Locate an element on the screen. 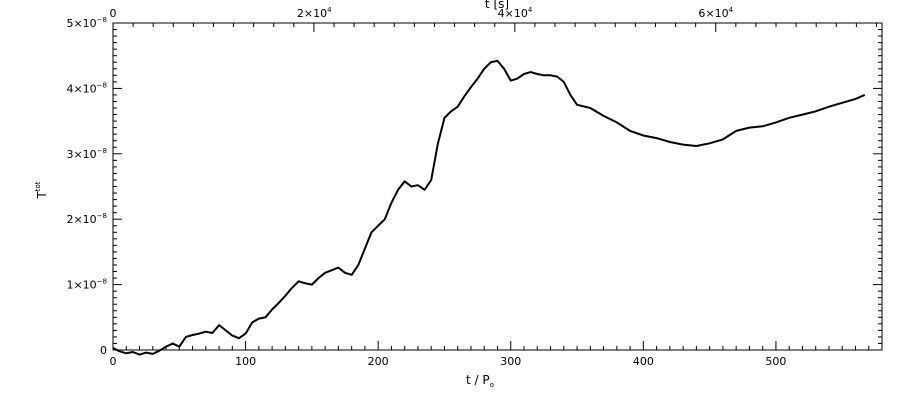 The height and width of the screenshot is (400, 900). x-tick-label: 400 is located at coordinates (643, 361).